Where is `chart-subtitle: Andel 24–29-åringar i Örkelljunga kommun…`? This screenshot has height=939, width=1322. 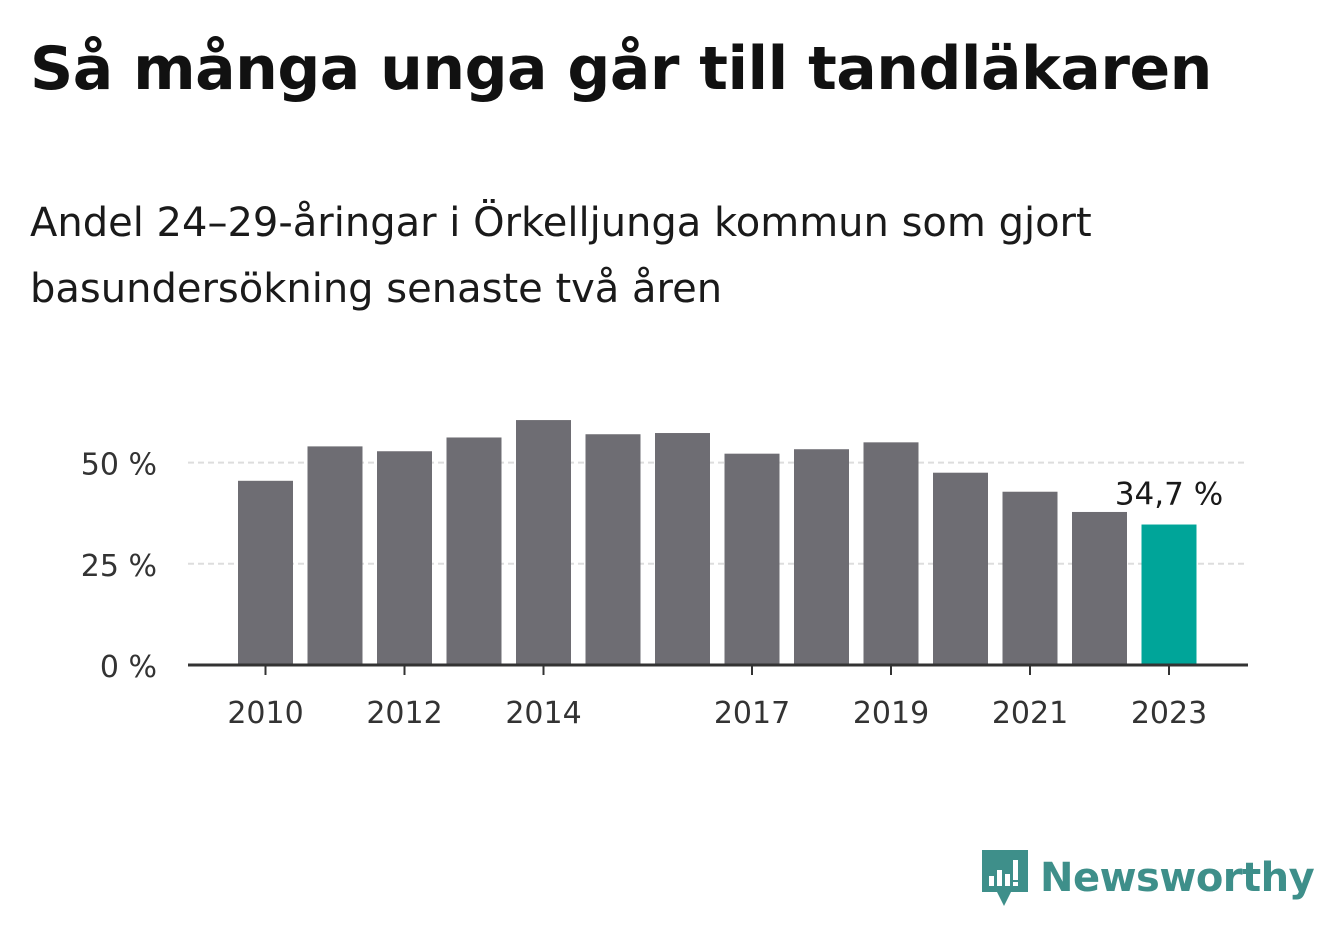
chart-subtitle: Andel 24–29-åringar i Örkelljunga kommun… is located at coordinates (561, 256).